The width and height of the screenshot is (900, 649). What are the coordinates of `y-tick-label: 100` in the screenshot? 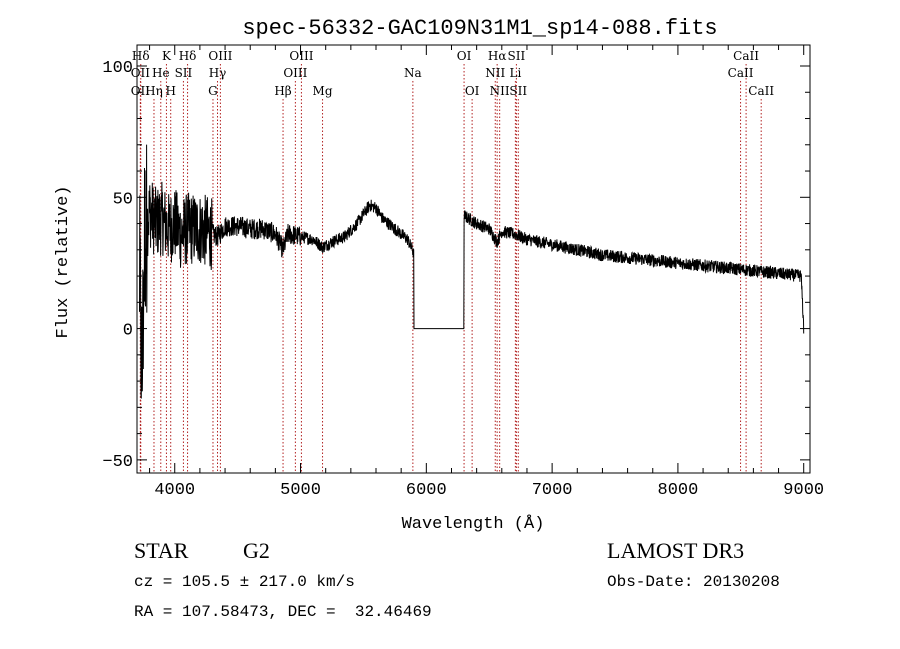 It's located at (117, 68).